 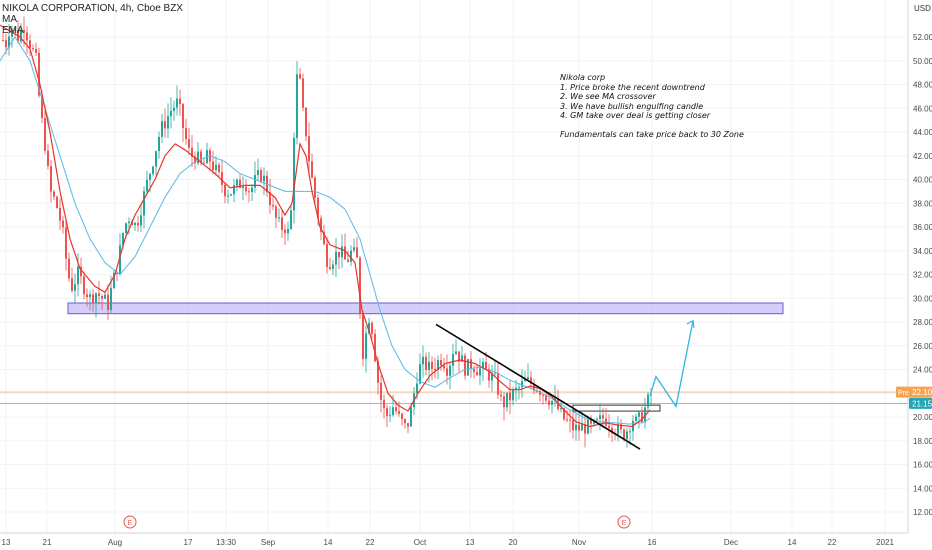 What do you see at coordinates (13, 30) in the screenshot?
I see `ema-indicator-label: EMA` at bounding box center [13, 30].